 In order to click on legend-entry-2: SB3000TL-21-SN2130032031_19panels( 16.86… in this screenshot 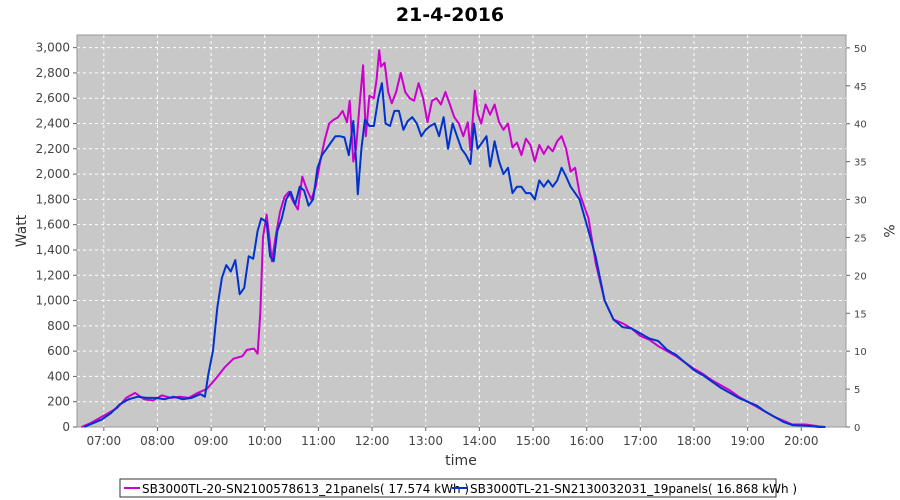, I will do `click(633, 489)`.